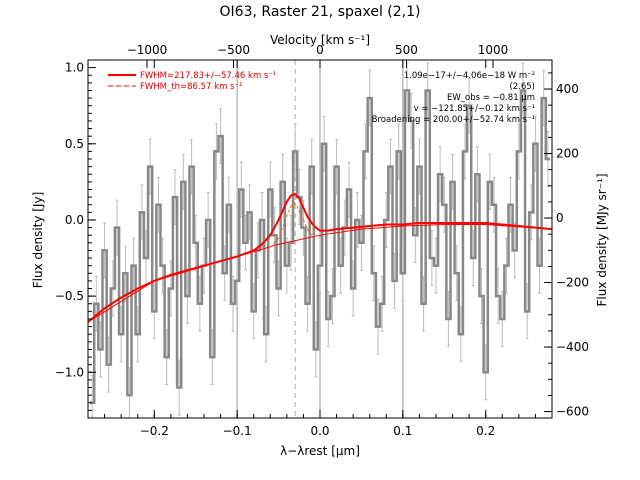  I want to click on y-tick-label: 0.5, so click(74, 144).